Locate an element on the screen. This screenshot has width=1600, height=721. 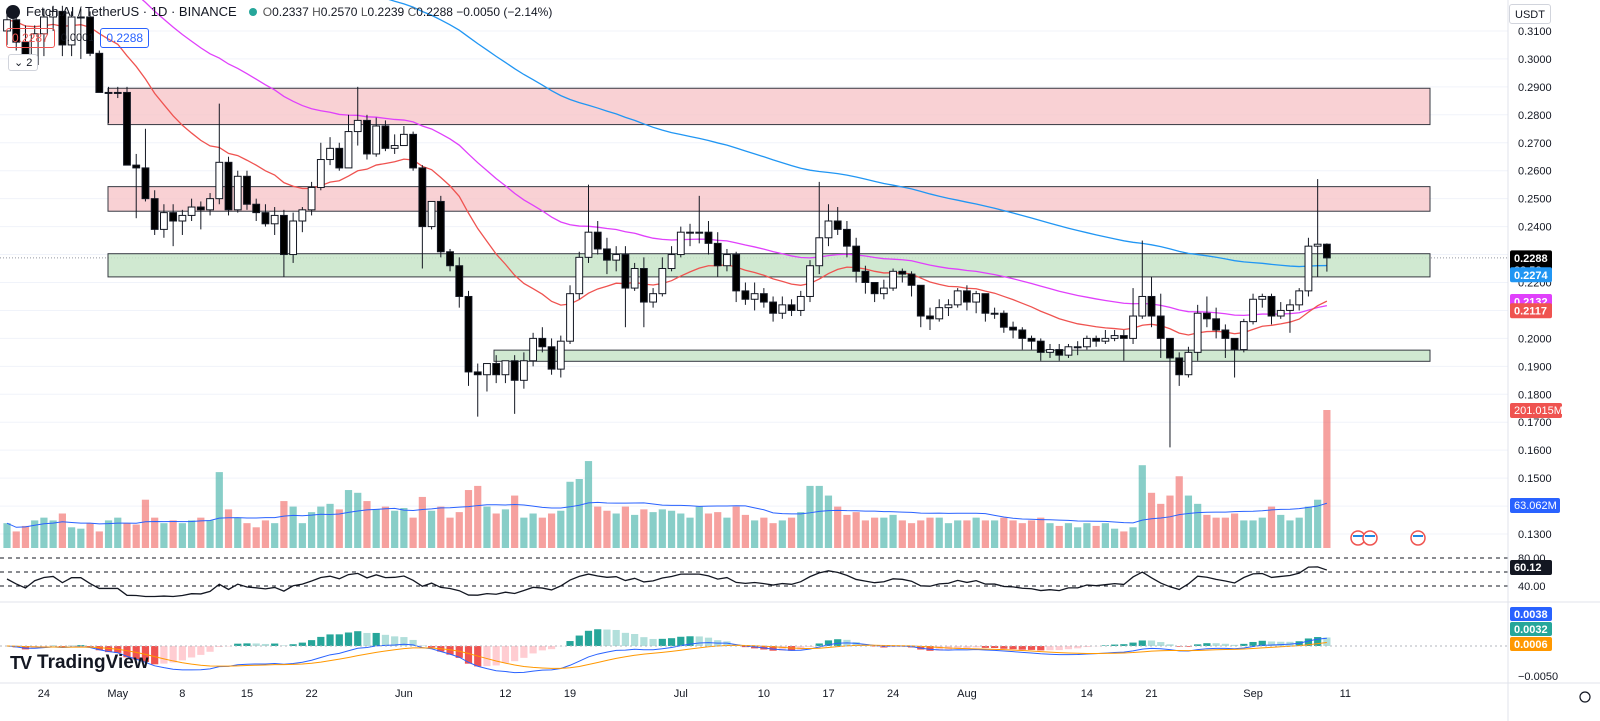
price-tick-label: 0.2500 is located at coordinates (1535, 200).